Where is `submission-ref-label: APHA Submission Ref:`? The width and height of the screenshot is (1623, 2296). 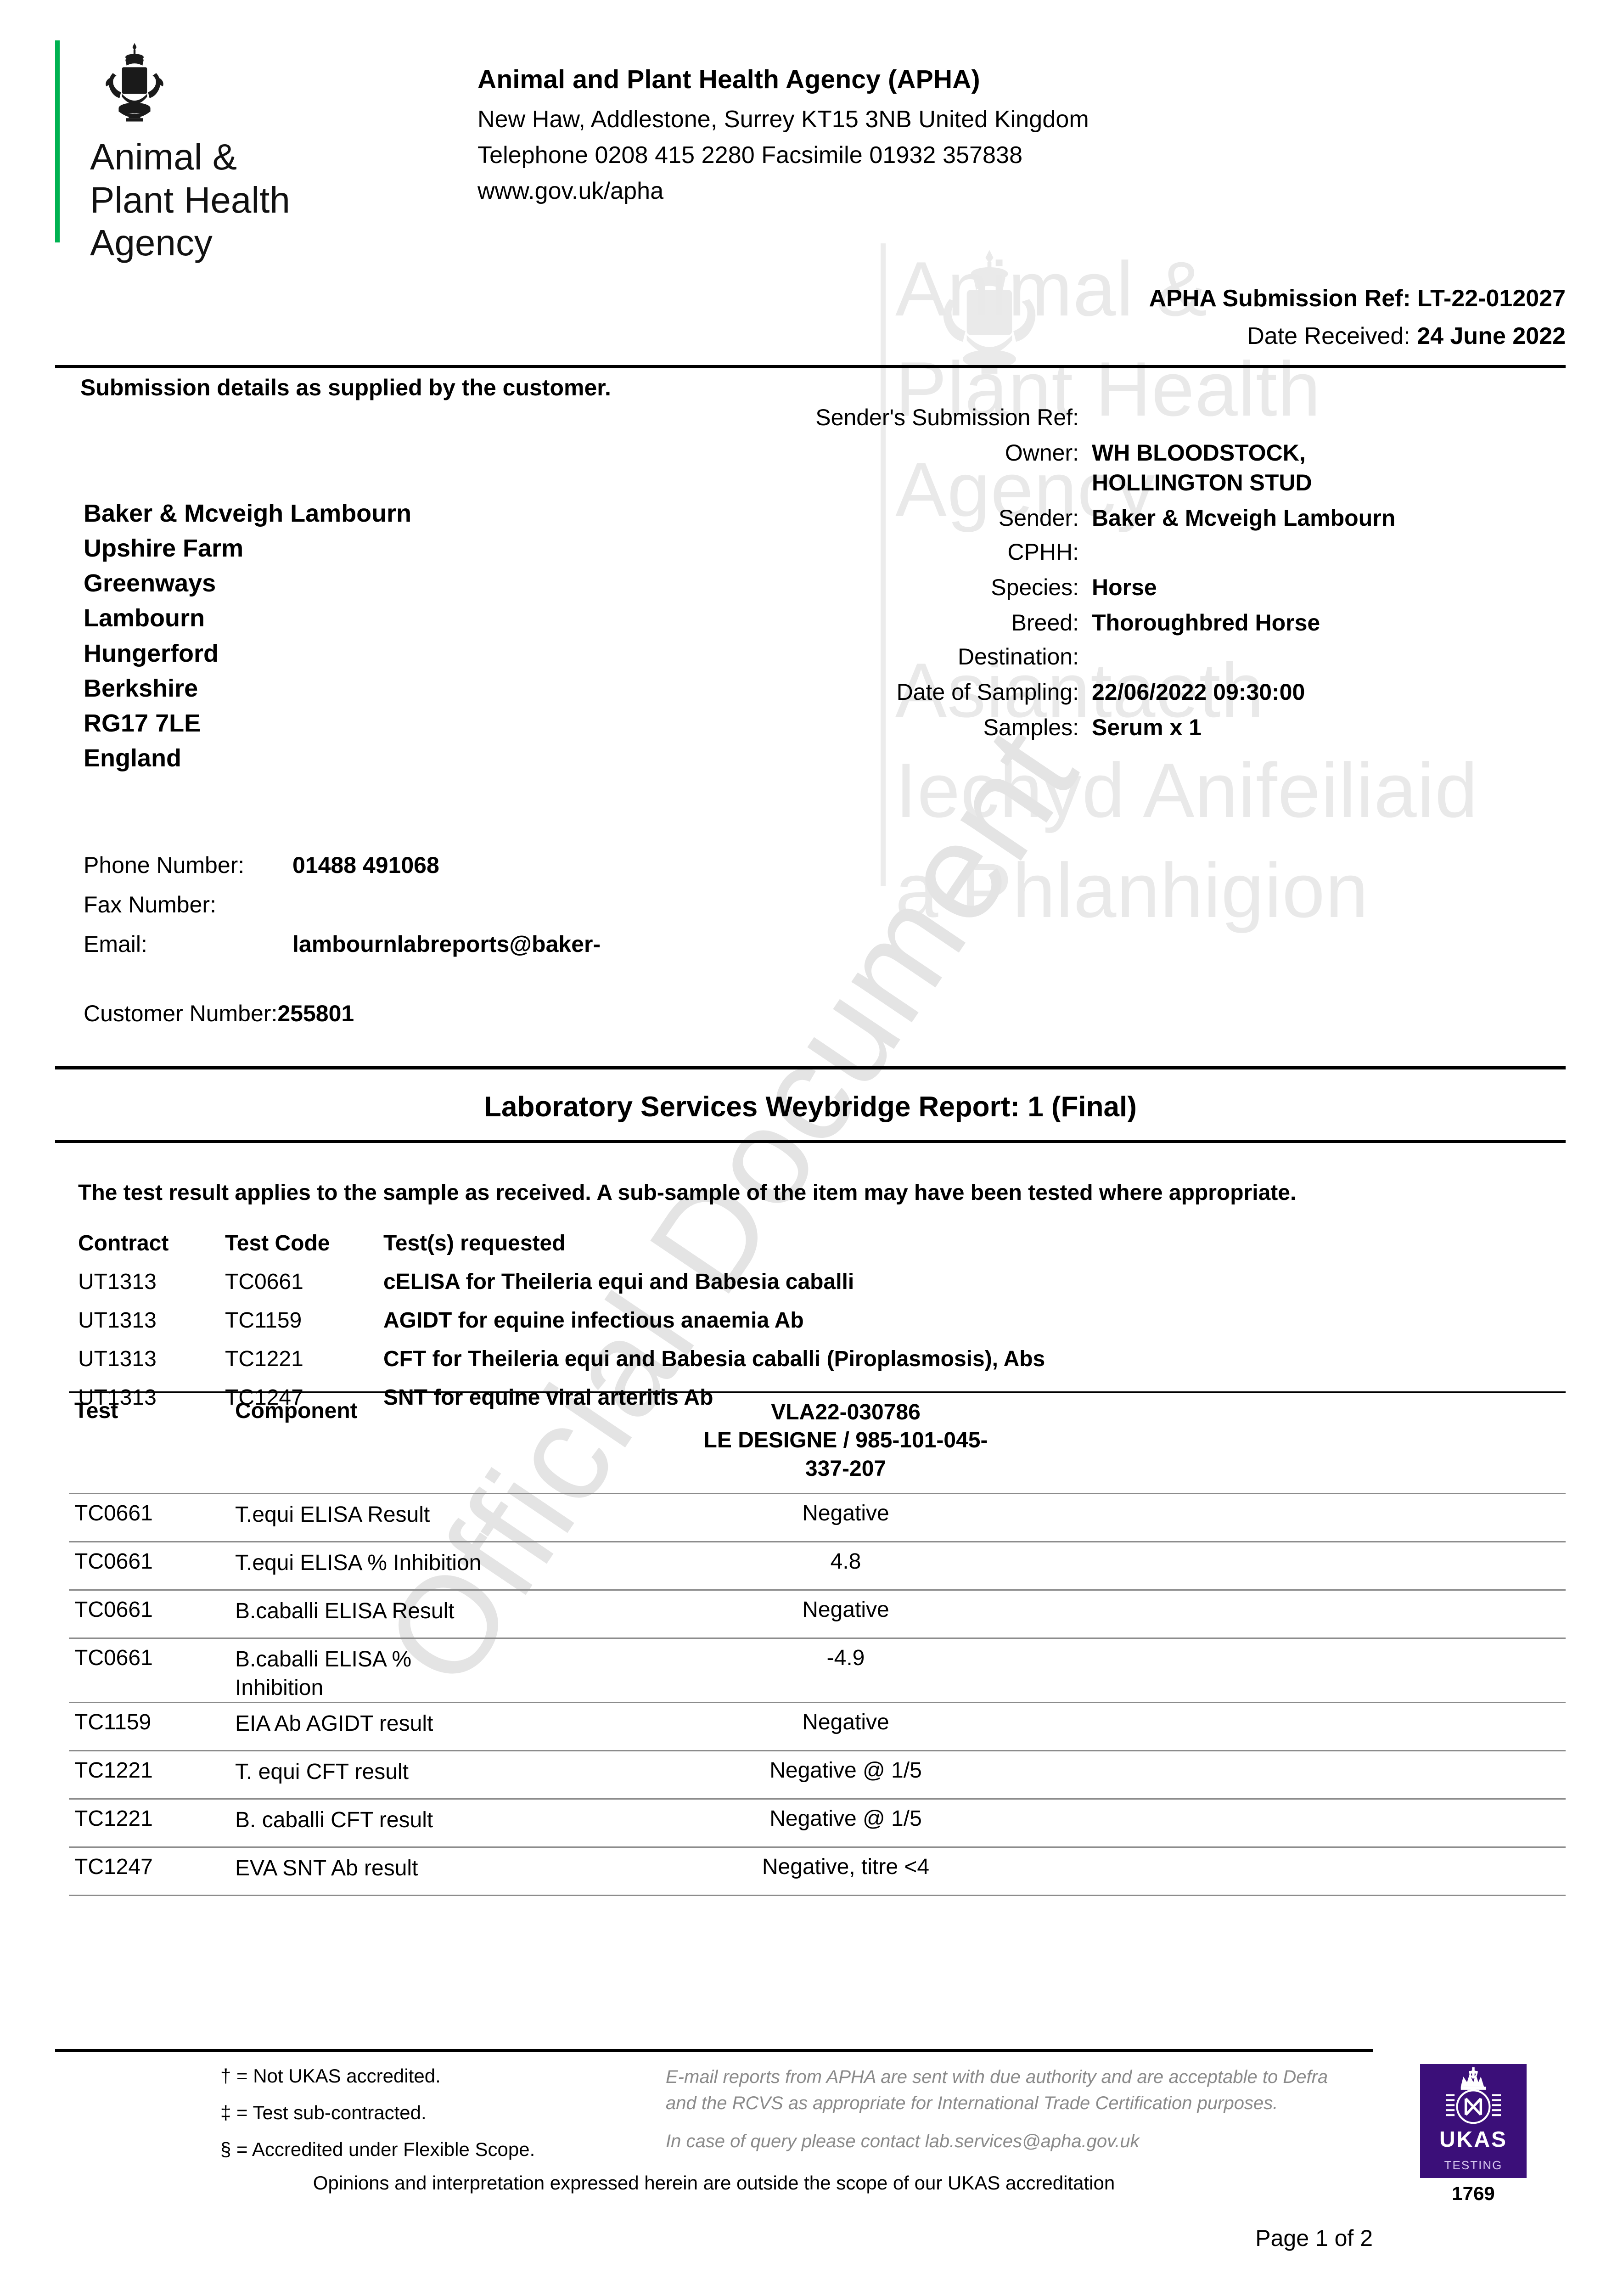
submission-ref-label: APHA Submission Ref: is located at coordinates (1280, 298).